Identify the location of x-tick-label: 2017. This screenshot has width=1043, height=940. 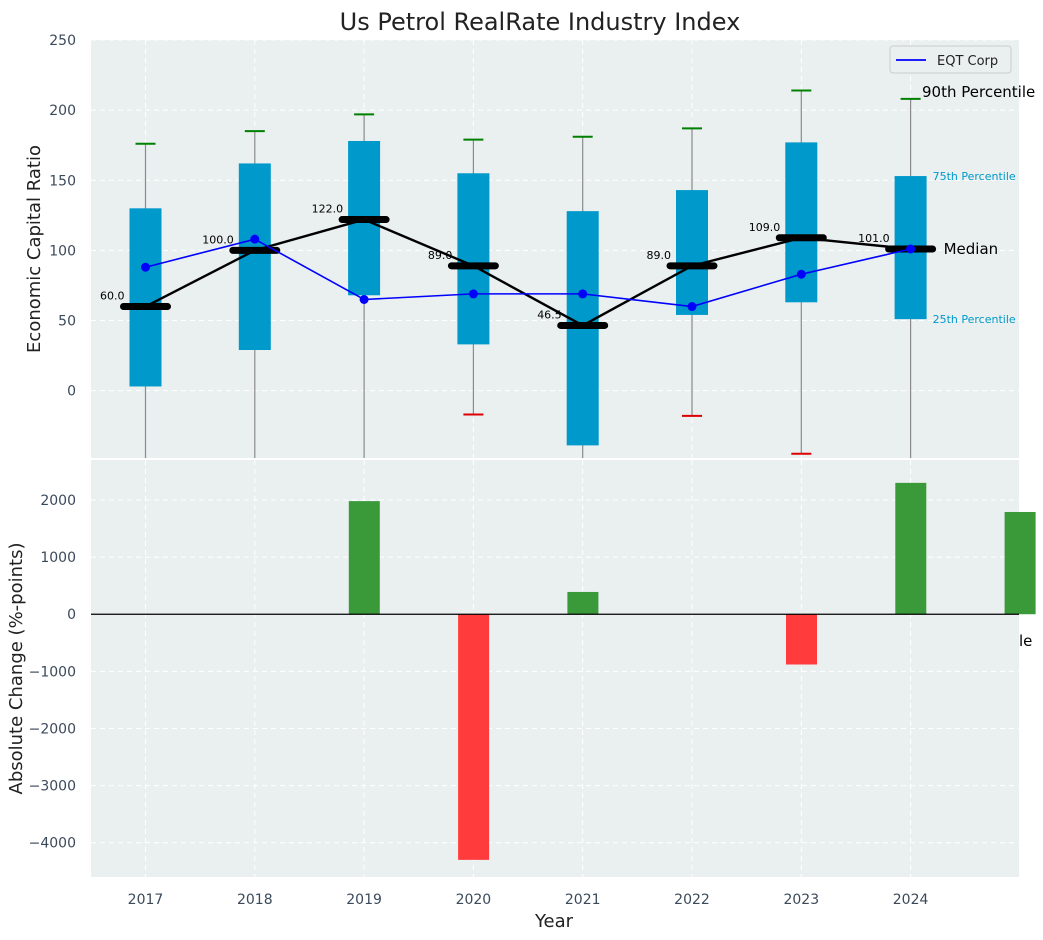
(146, 900).